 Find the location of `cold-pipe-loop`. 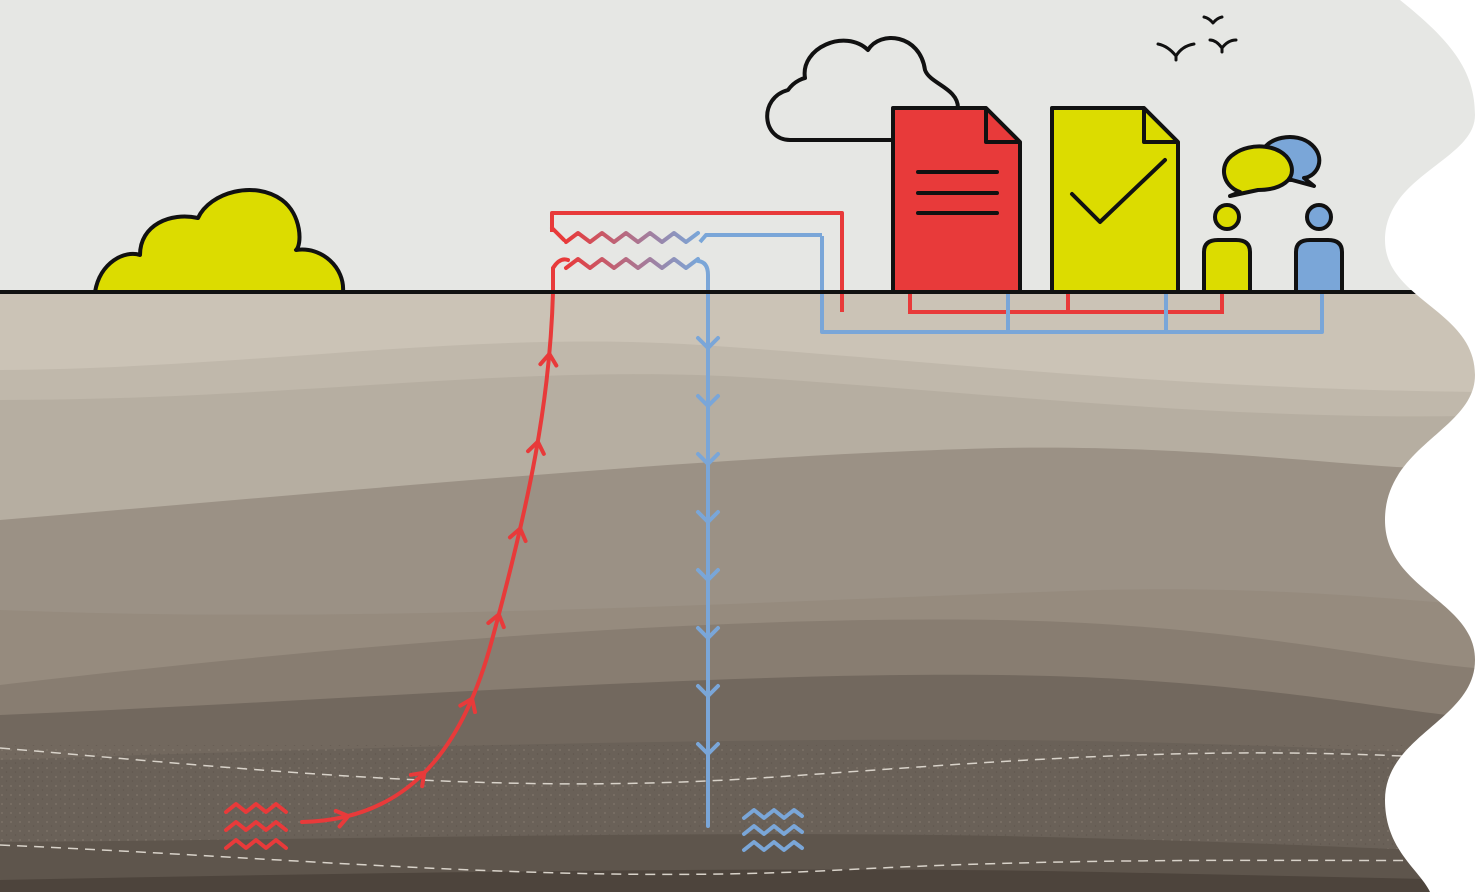

cold-pipe-loop is located at coordinates (1072, 285).